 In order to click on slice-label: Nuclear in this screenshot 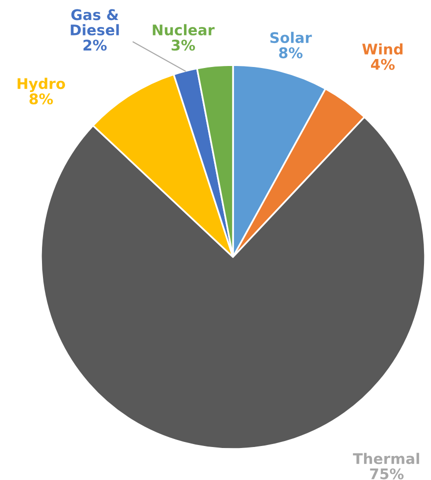, I will do `click(183, 30)`.